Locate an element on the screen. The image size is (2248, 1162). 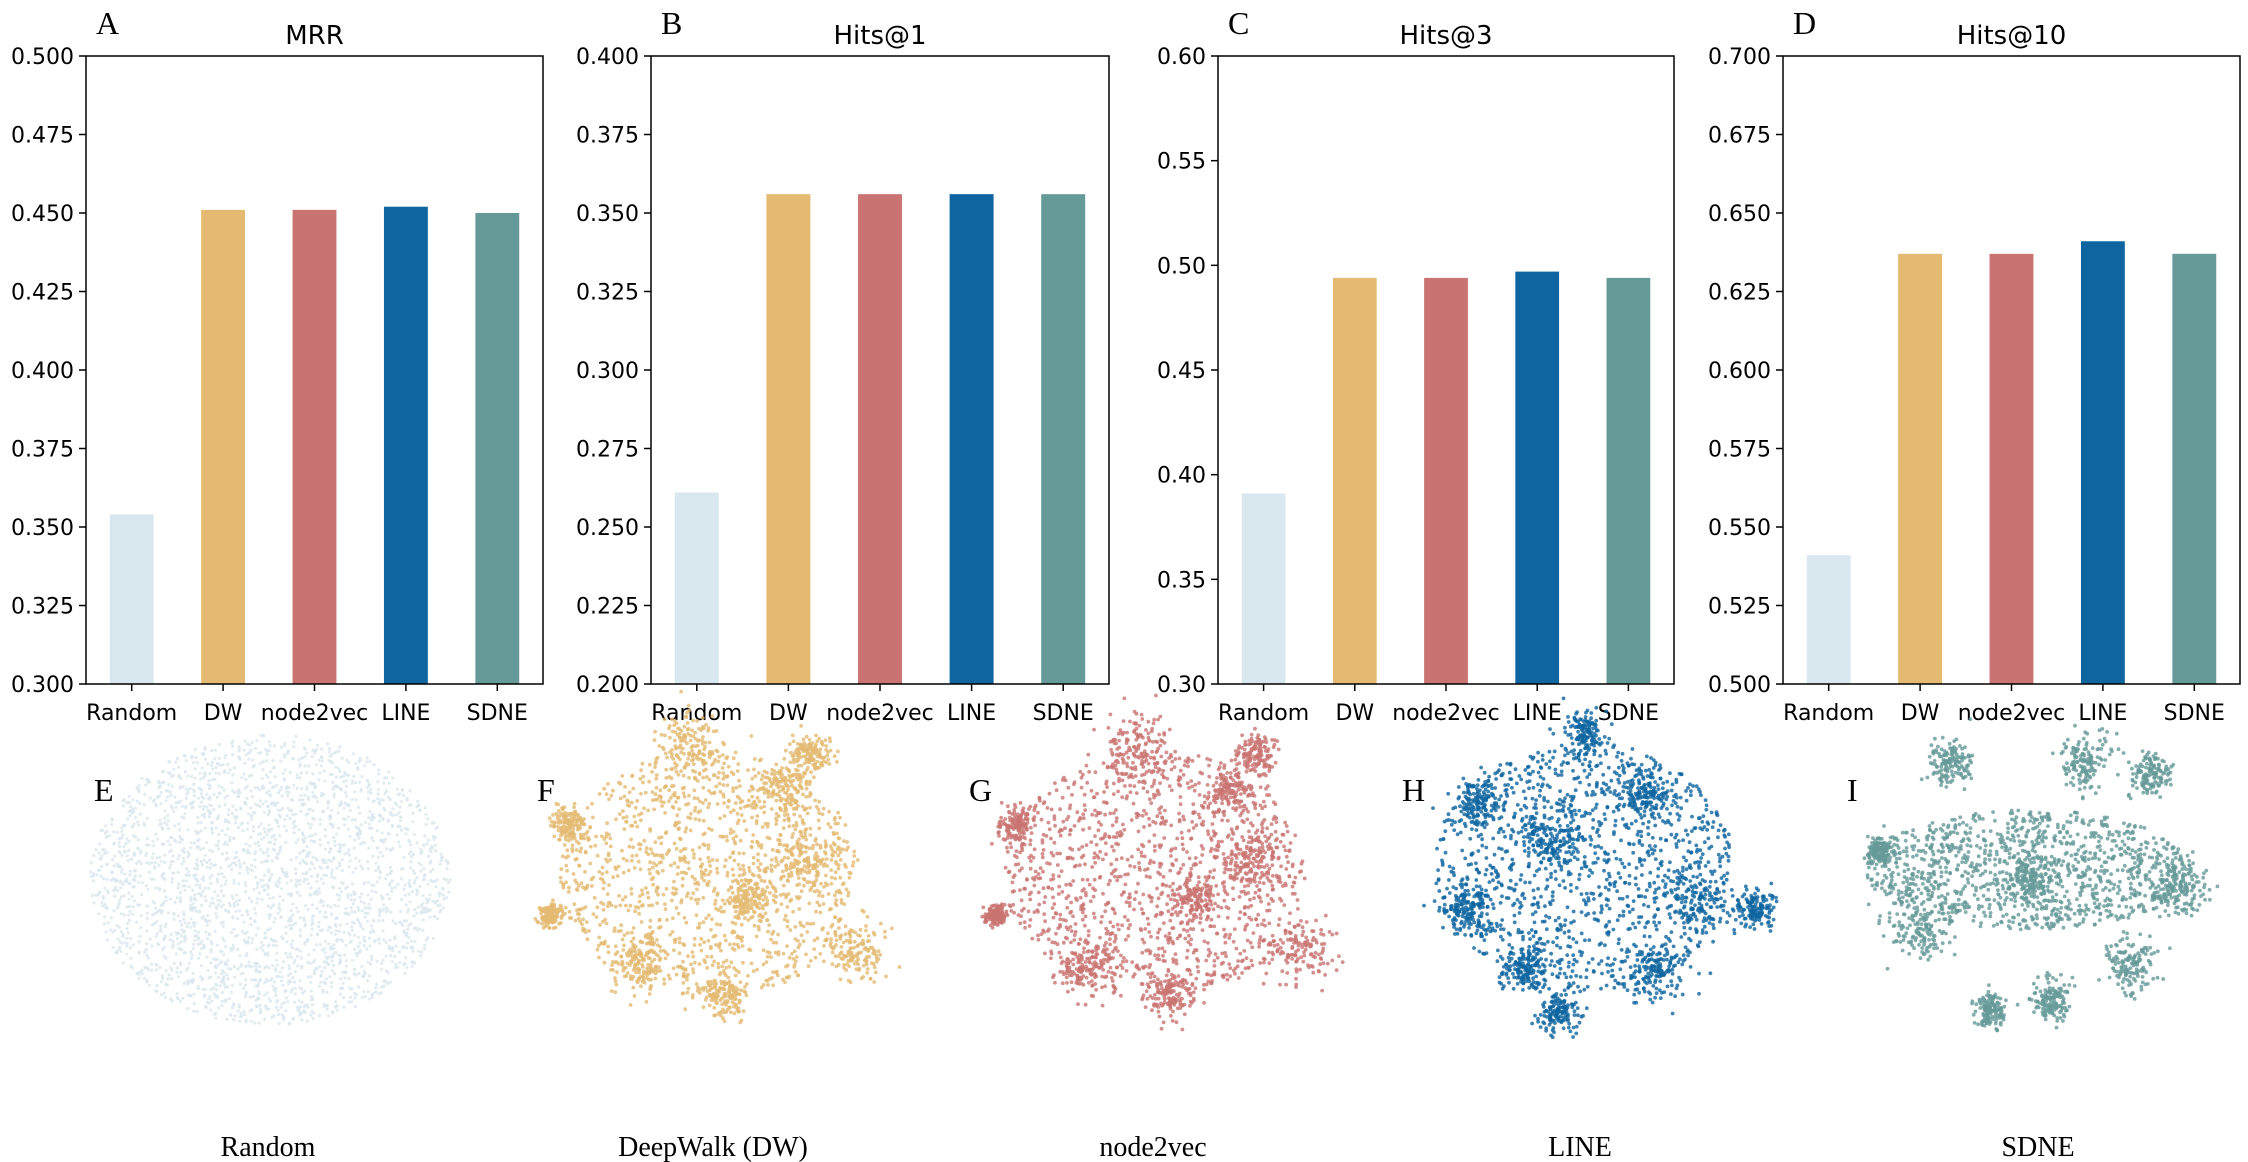
x-tick-label: DW is located at coordinates (1354, 713).